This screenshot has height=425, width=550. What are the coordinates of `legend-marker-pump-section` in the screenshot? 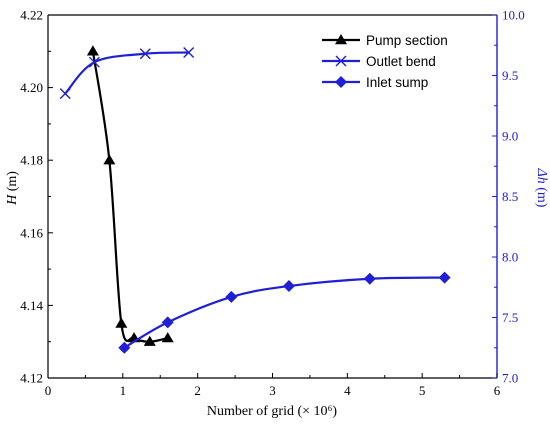 It's located at (341, 39).